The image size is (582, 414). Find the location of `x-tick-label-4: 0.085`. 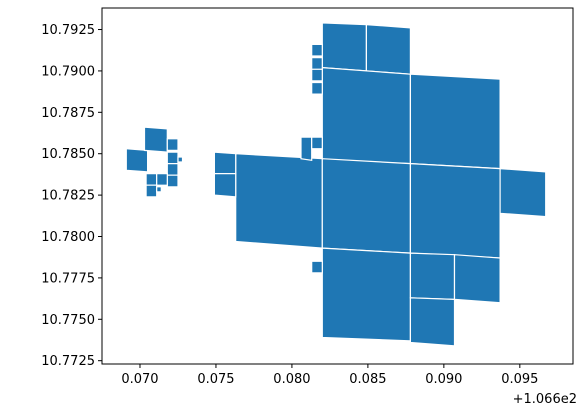

x-tick-label-4: 0.085 is located at coordinates (367, 379).